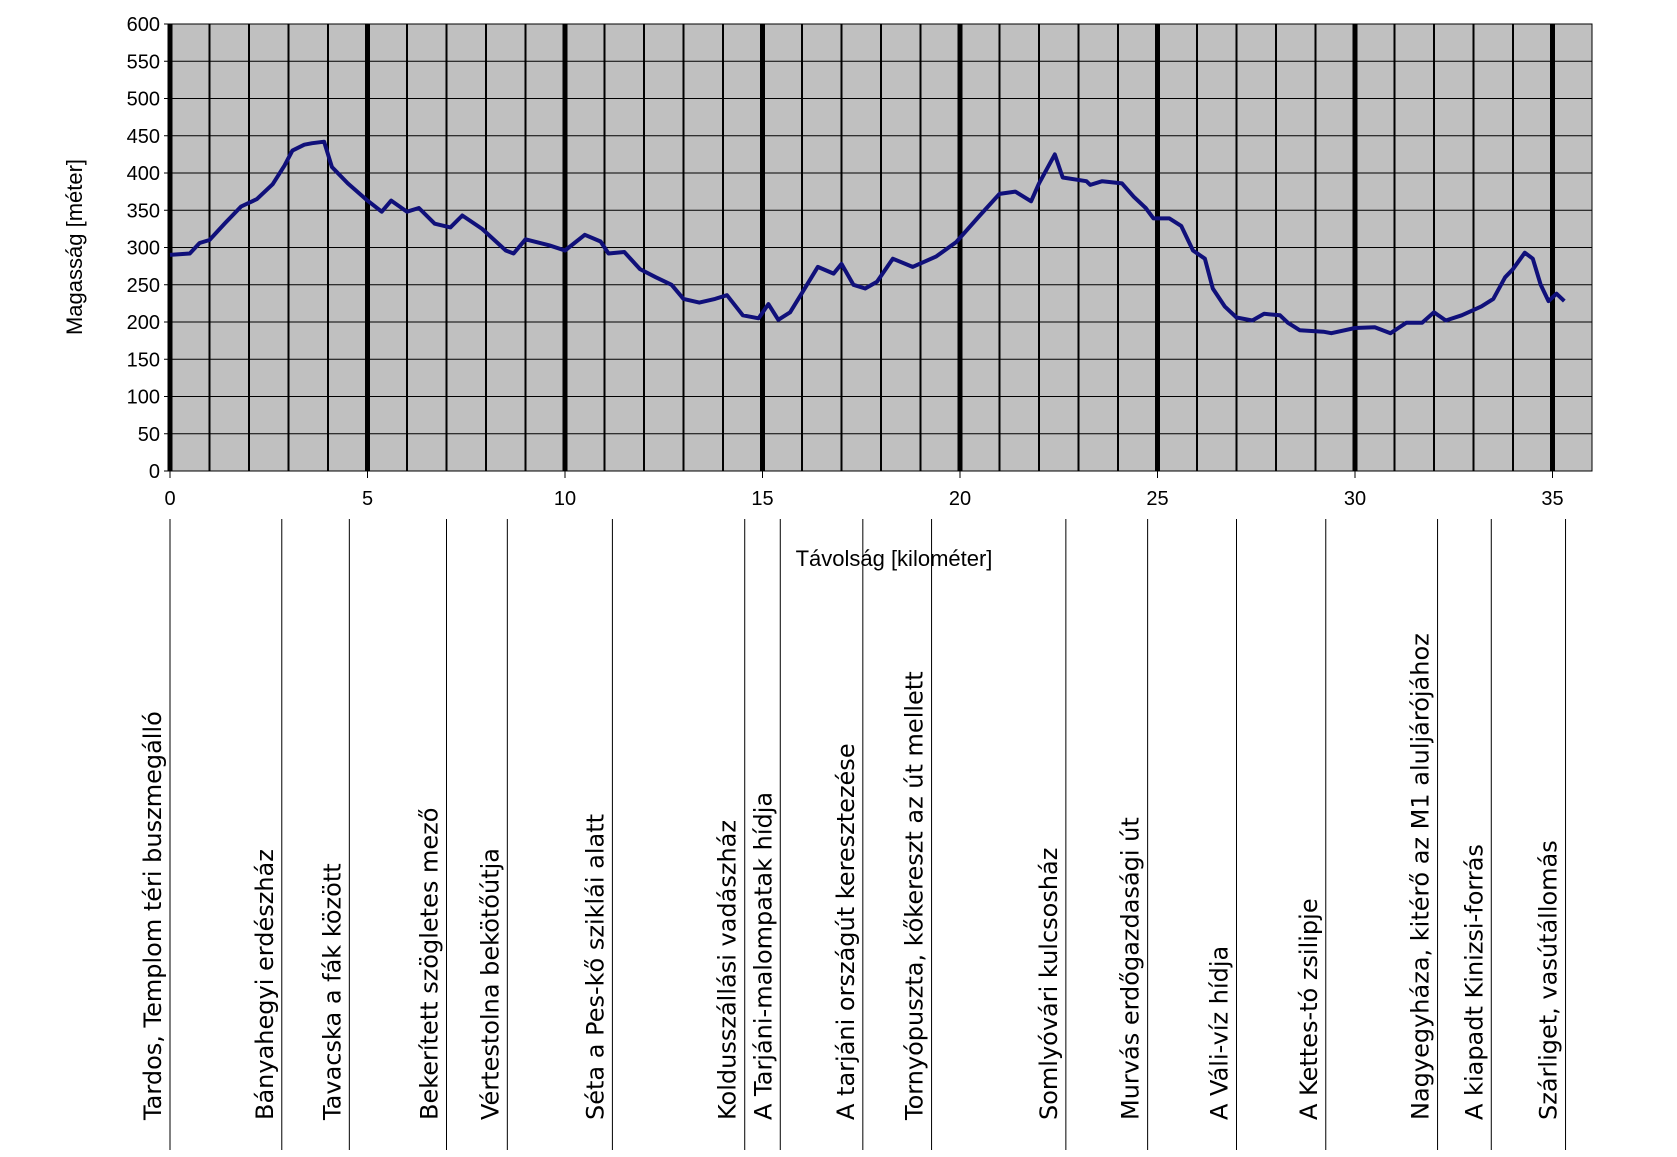 This screenshot has width=1677, height=1157. Describe the element at coordinates (143, 360) in the screenshot. I see `y-tick-label: 150` at that location.